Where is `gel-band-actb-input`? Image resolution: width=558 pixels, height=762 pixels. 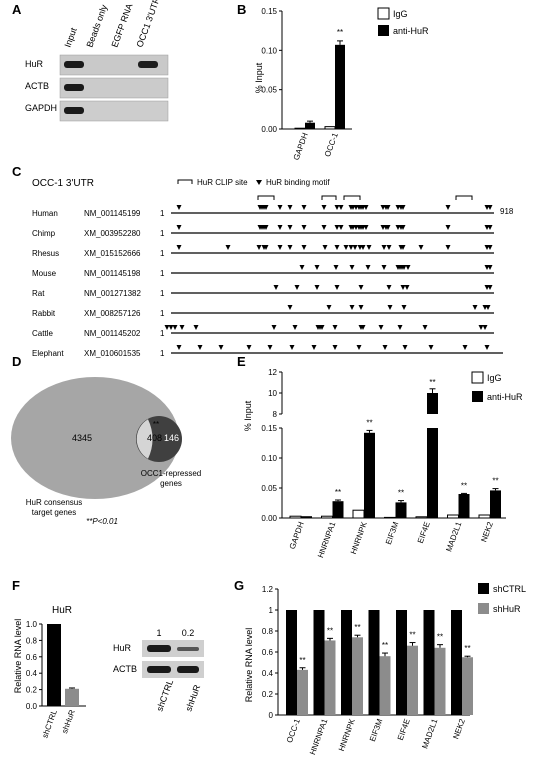
gel-band-actb-input is located at coordinates (74, 87).